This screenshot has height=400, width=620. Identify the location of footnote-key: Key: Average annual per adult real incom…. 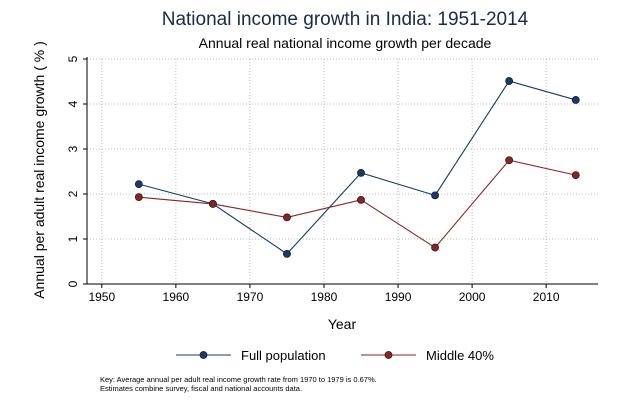
(238, 379).